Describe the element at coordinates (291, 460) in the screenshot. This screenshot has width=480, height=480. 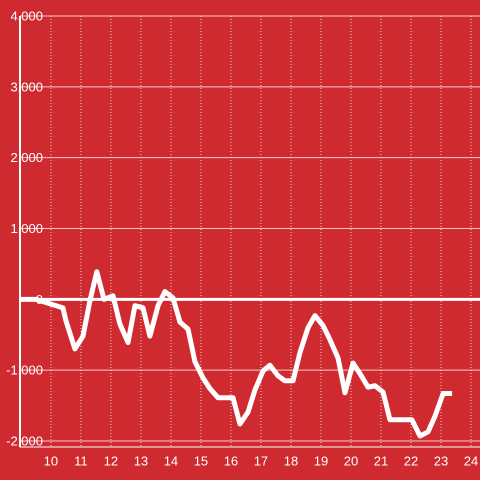
I see `x-tick-label: 18` at that location.